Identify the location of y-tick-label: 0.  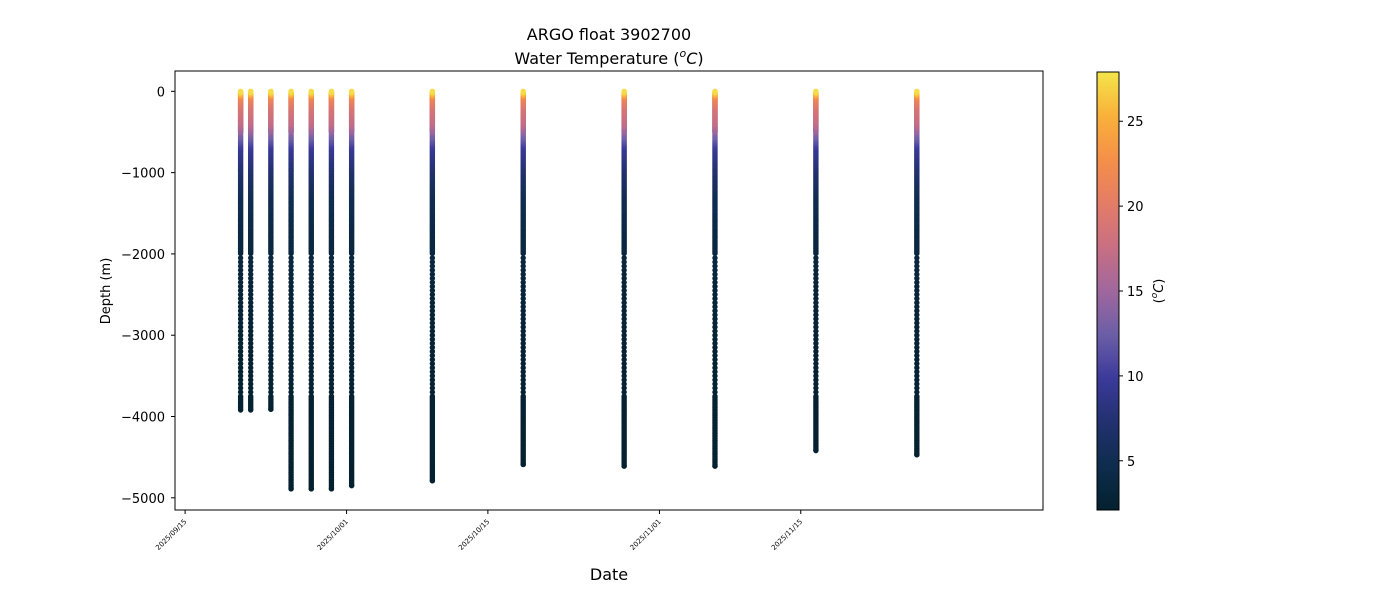
(161, 92).